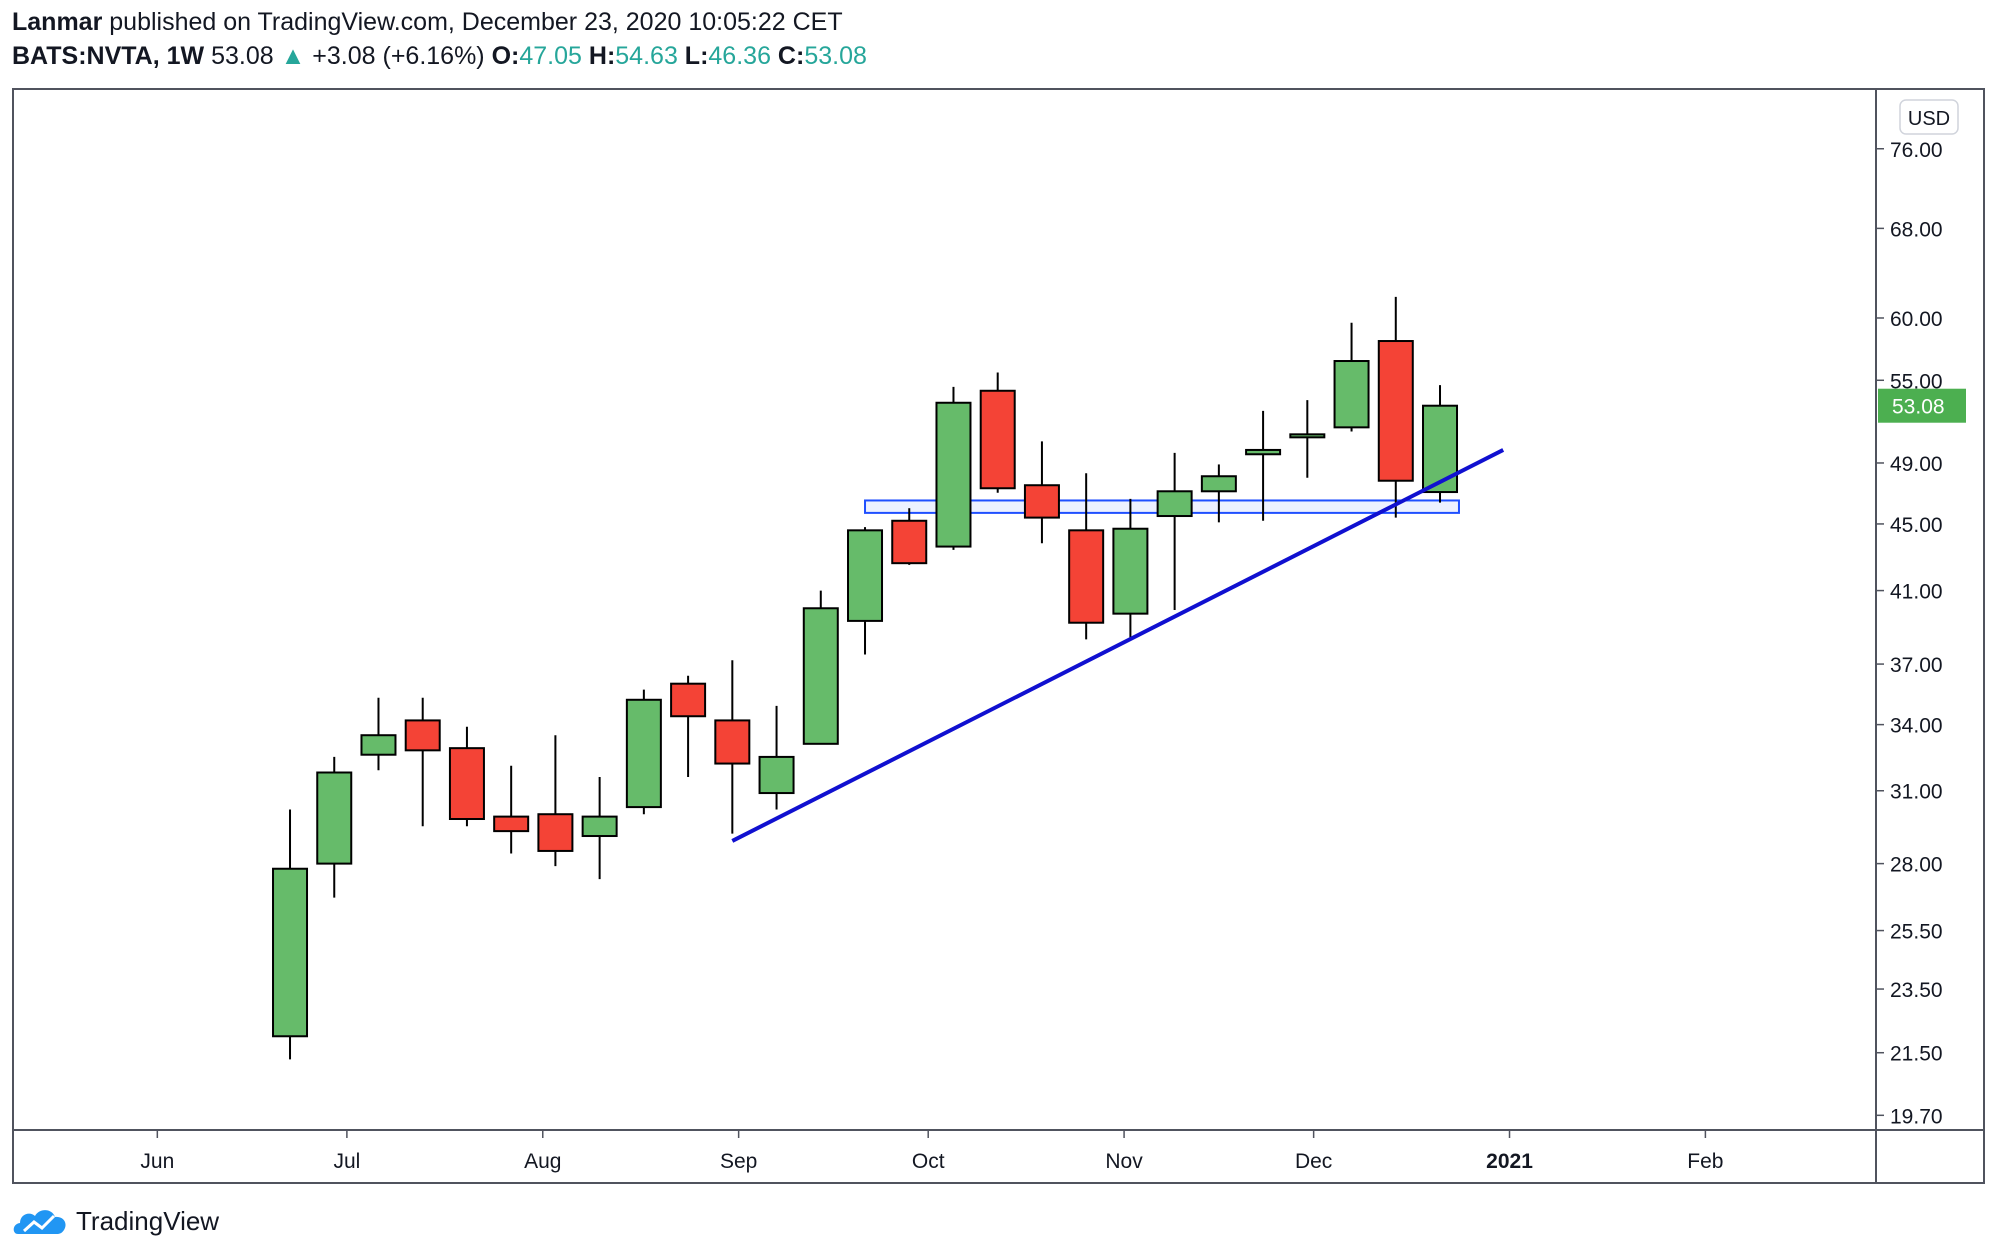  Describe the element at coordinates (1918, 407) in the screenshot. I see `last-price-label: 53.08` at that location.